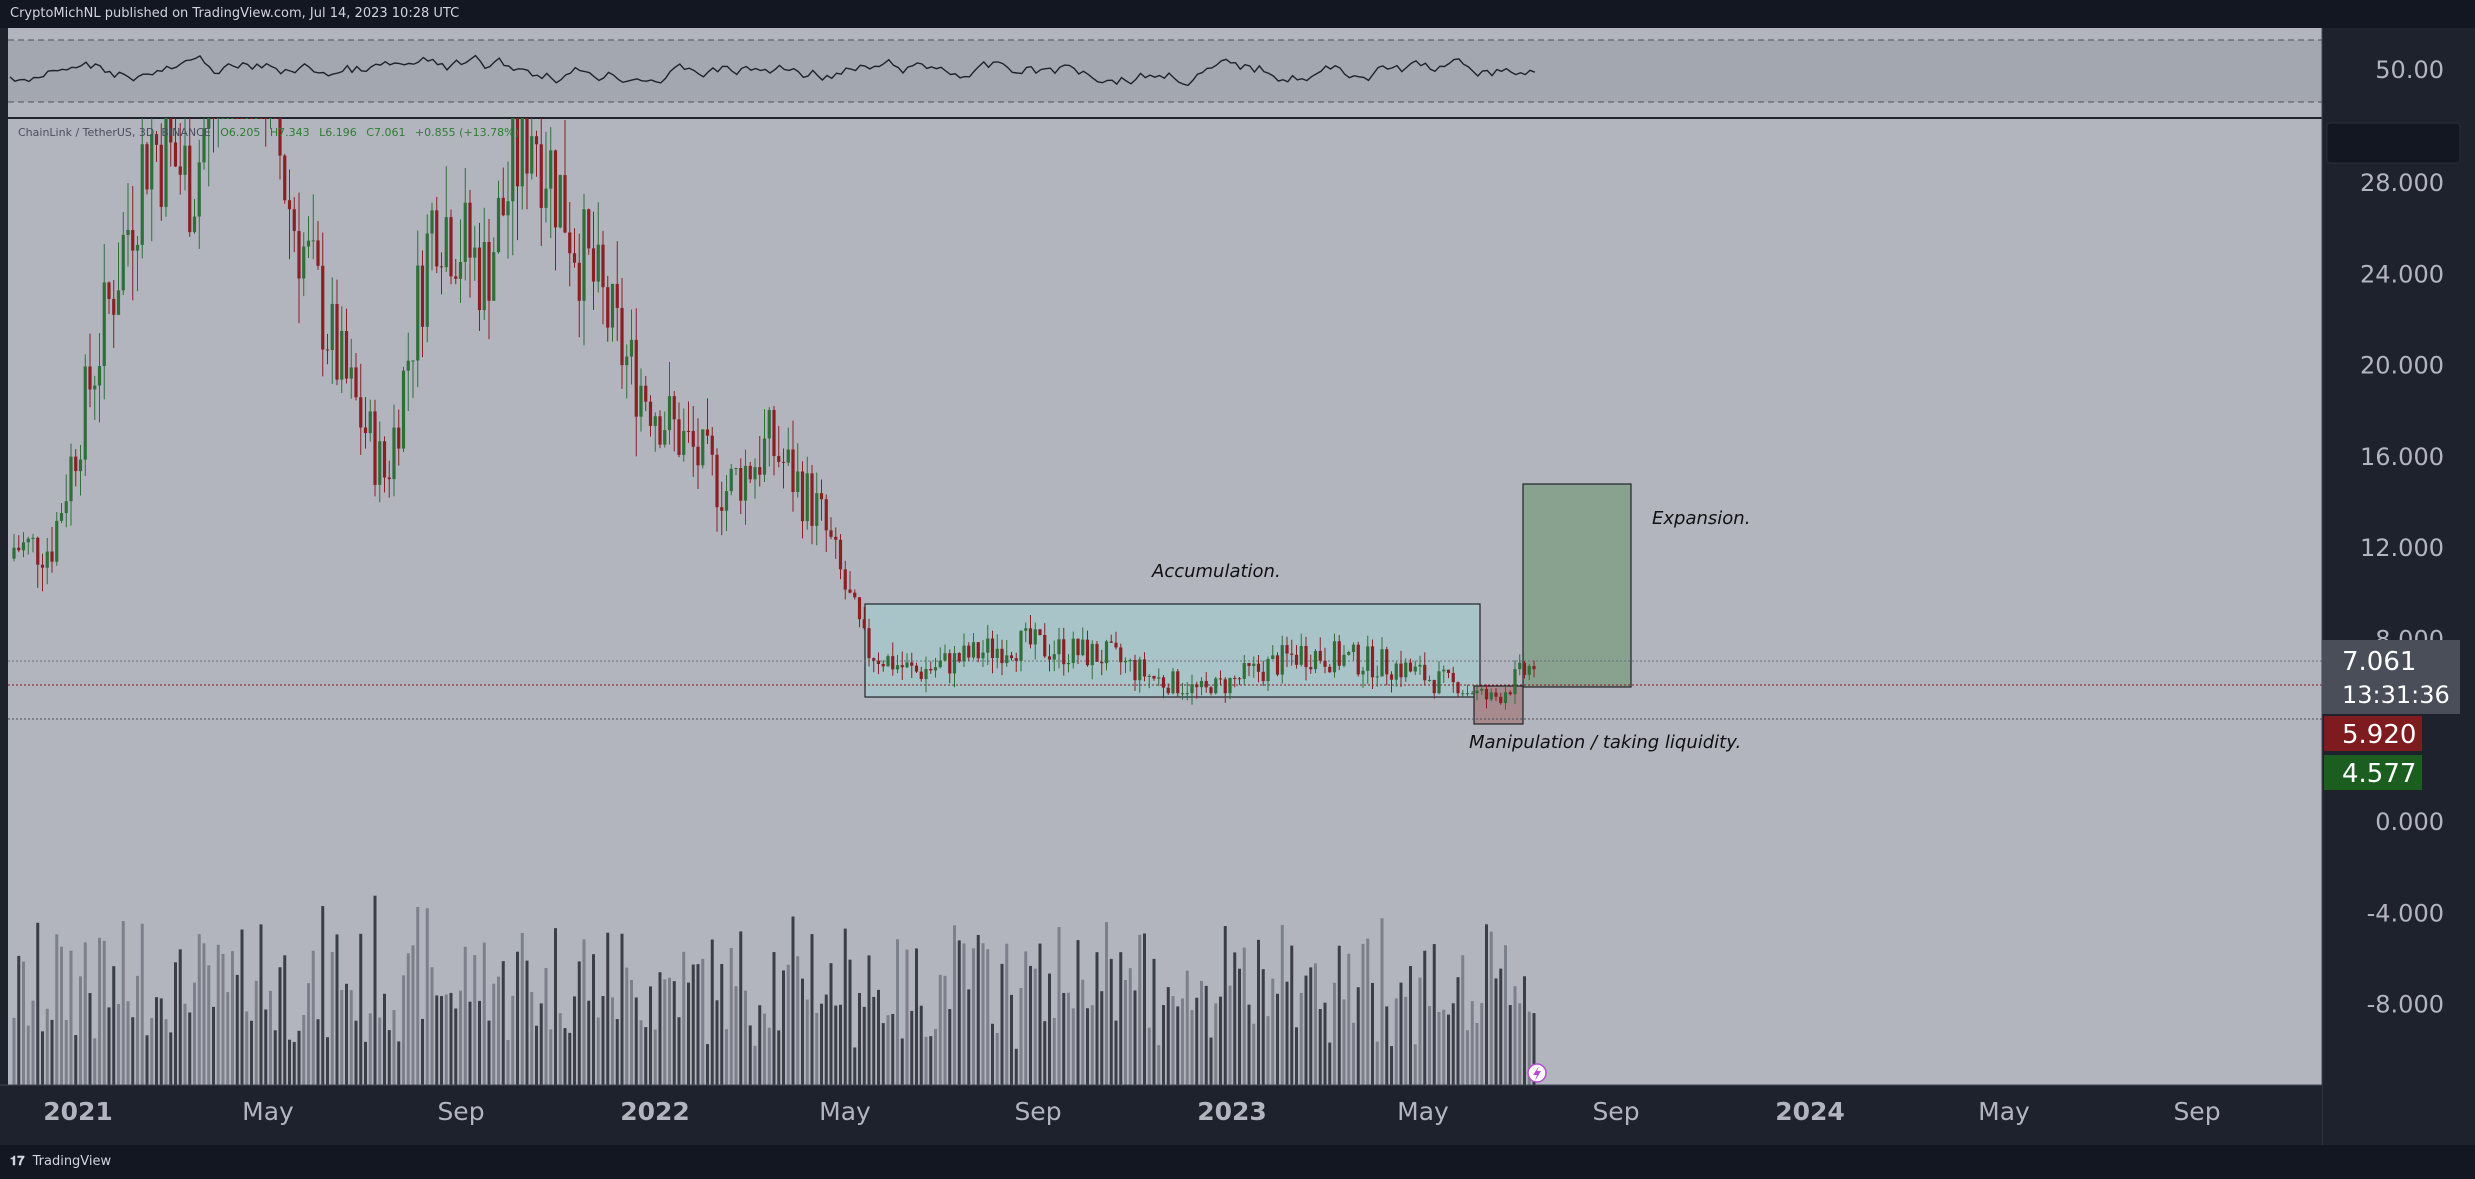 The width and height of the screenshot is (2475, 1179). What do you see at coordinates (460, 1111) in the screenshot?
I see `time-tick-label: Sep` at bounding box center [460, 1111].